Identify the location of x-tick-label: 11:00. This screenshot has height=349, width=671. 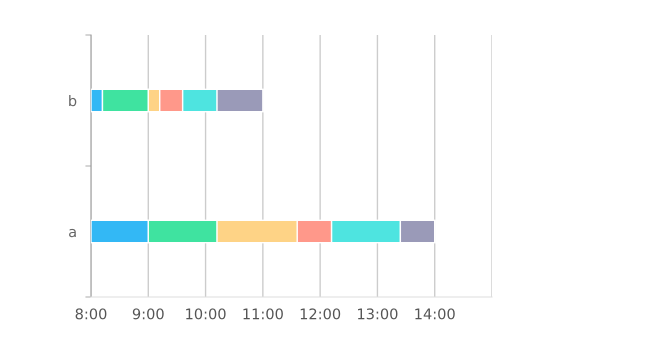
(263, 314).